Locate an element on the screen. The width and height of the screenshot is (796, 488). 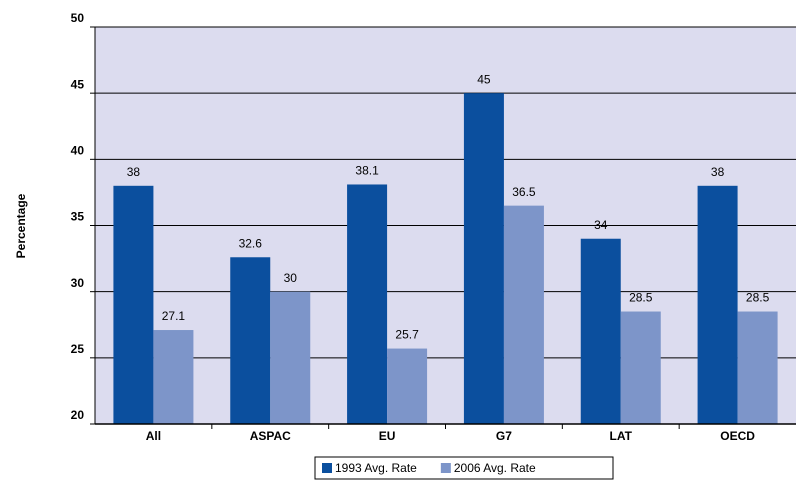
value-label: 38.1 is located at coordinates (367, 171).